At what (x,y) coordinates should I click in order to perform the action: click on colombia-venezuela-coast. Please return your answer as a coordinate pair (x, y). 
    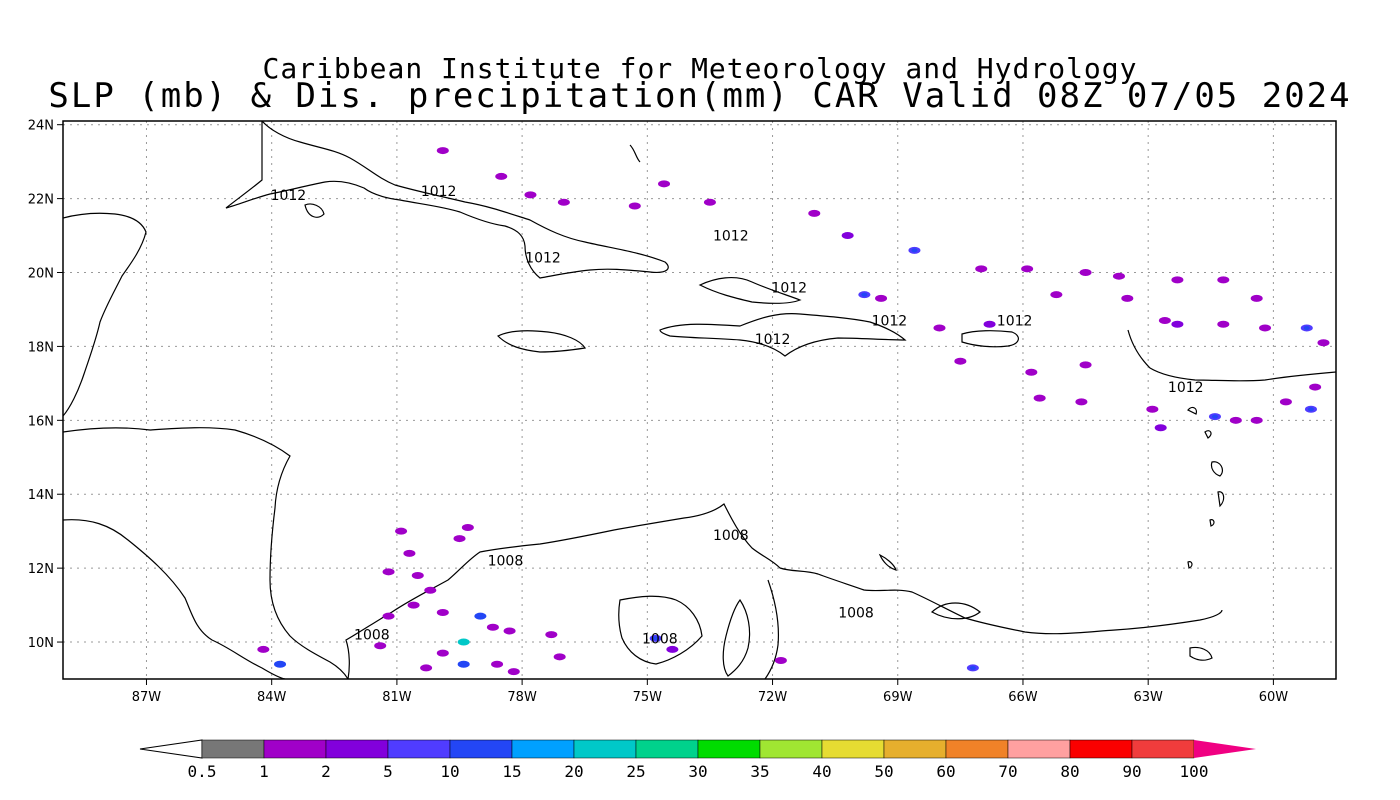
    Looking at the image, I should click on (784, 591).